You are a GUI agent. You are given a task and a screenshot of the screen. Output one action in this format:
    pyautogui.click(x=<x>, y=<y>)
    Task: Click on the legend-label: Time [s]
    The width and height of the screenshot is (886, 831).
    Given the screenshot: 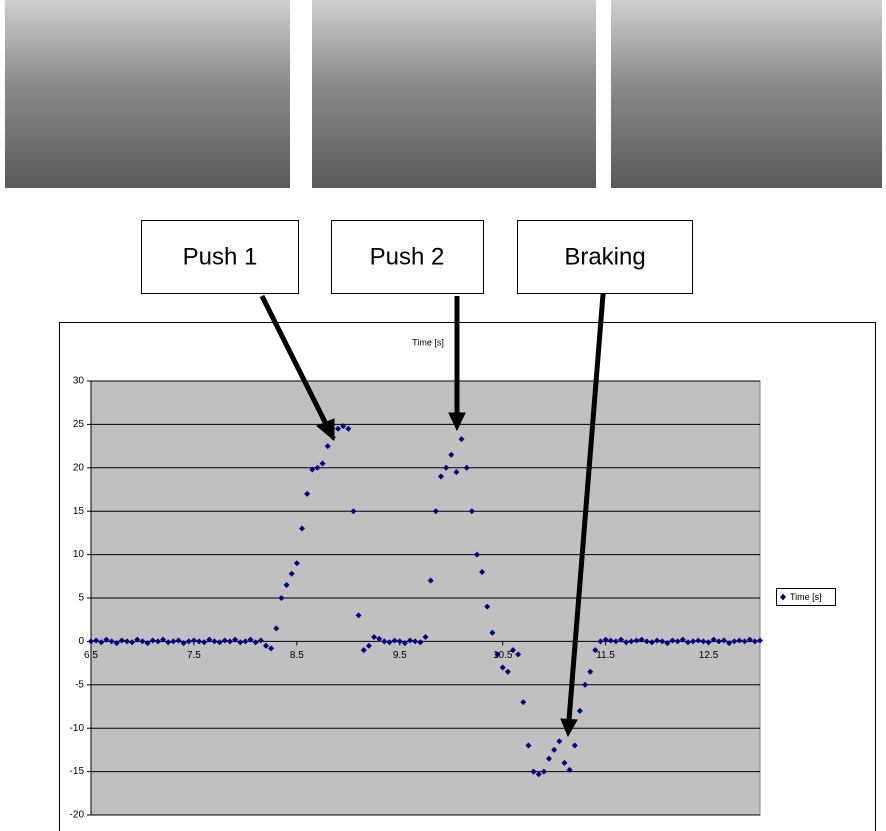 What is the action you would take?
    pyautogui.click(x=806, y=597)
    